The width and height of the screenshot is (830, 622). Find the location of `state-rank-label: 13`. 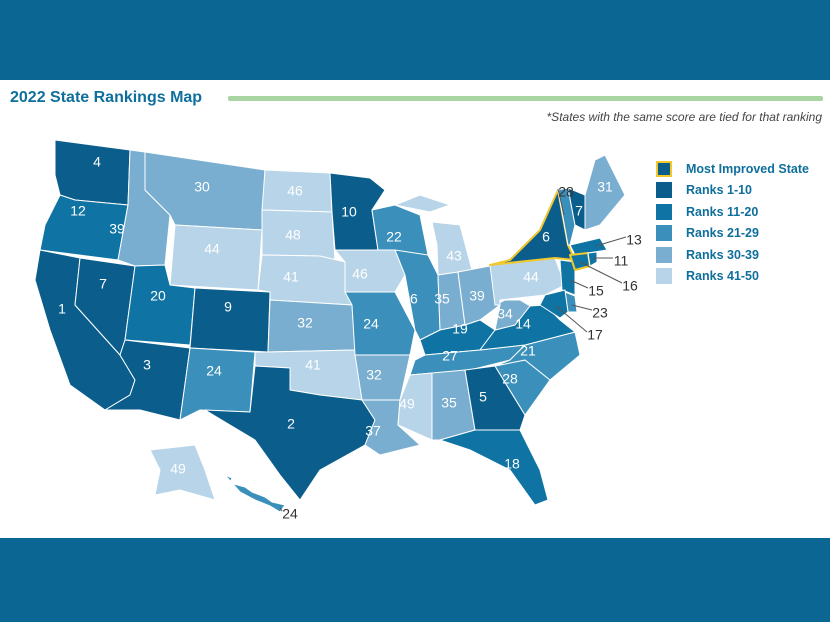

state-rank-label: 13 is located at coordinates (634, 240).